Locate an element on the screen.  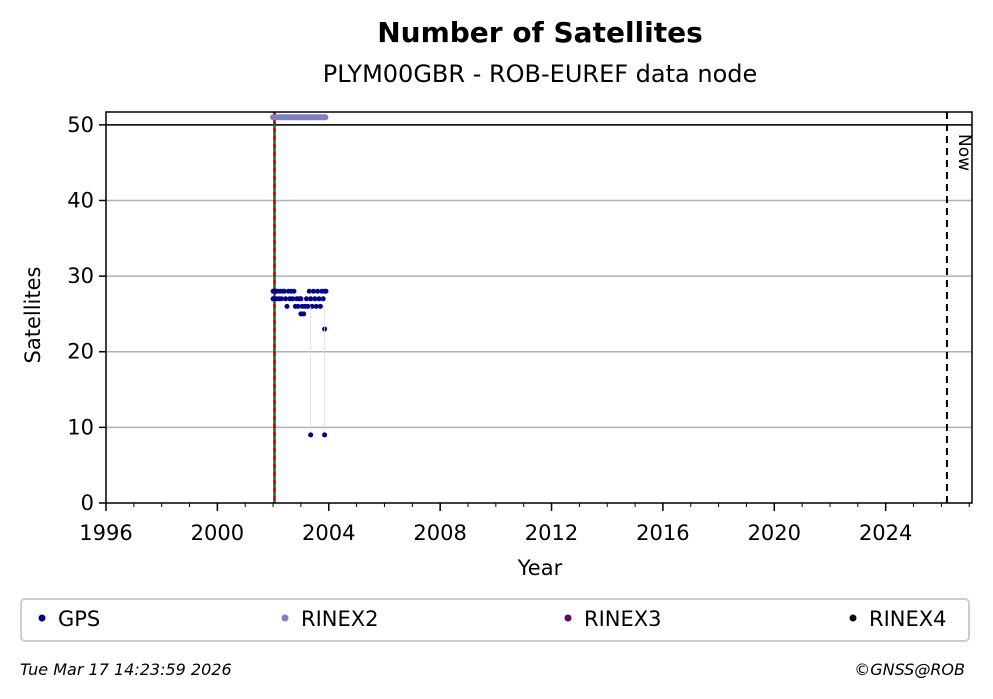
y-tick-label: 50 is located at coordinates (80, 125).